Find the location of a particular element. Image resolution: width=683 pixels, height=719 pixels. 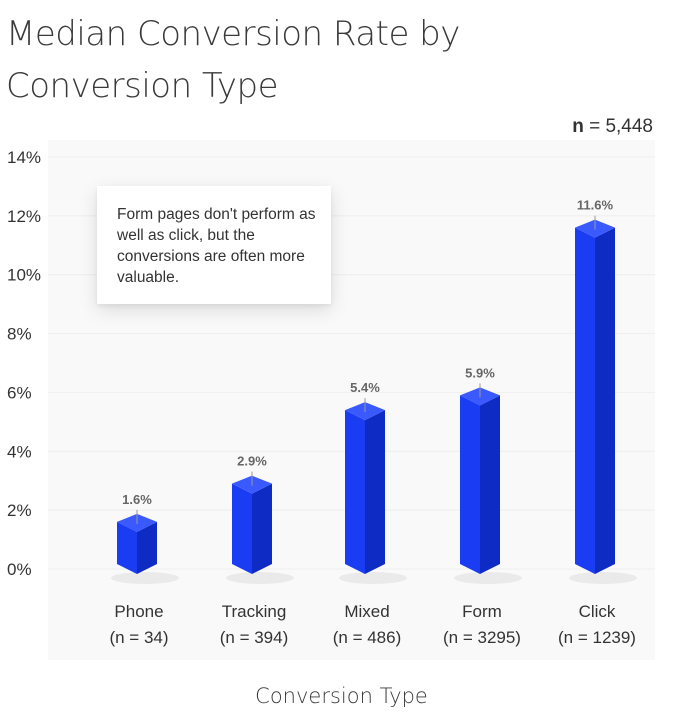

sample-size-n: n is located at coordinates (578, 126).